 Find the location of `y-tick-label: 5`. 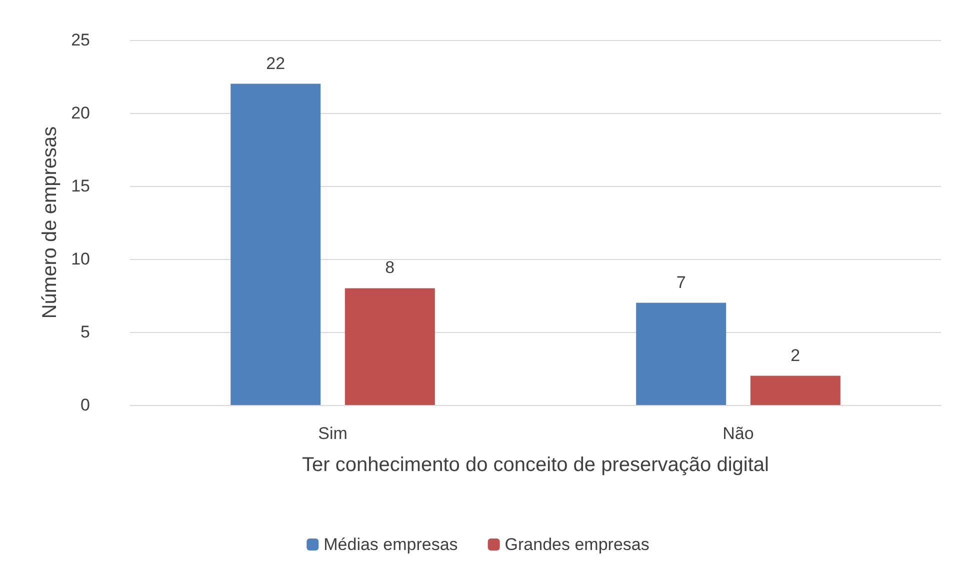

y-tick-label: 5 is located at coordinates (85, 332).